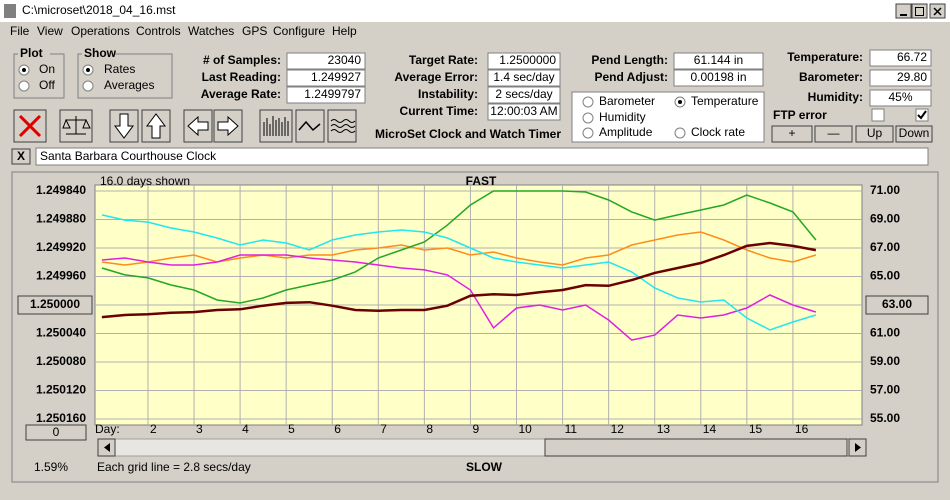 The image size is (950, 500). I want to click on series-option: Humidity, so click(622, 117).